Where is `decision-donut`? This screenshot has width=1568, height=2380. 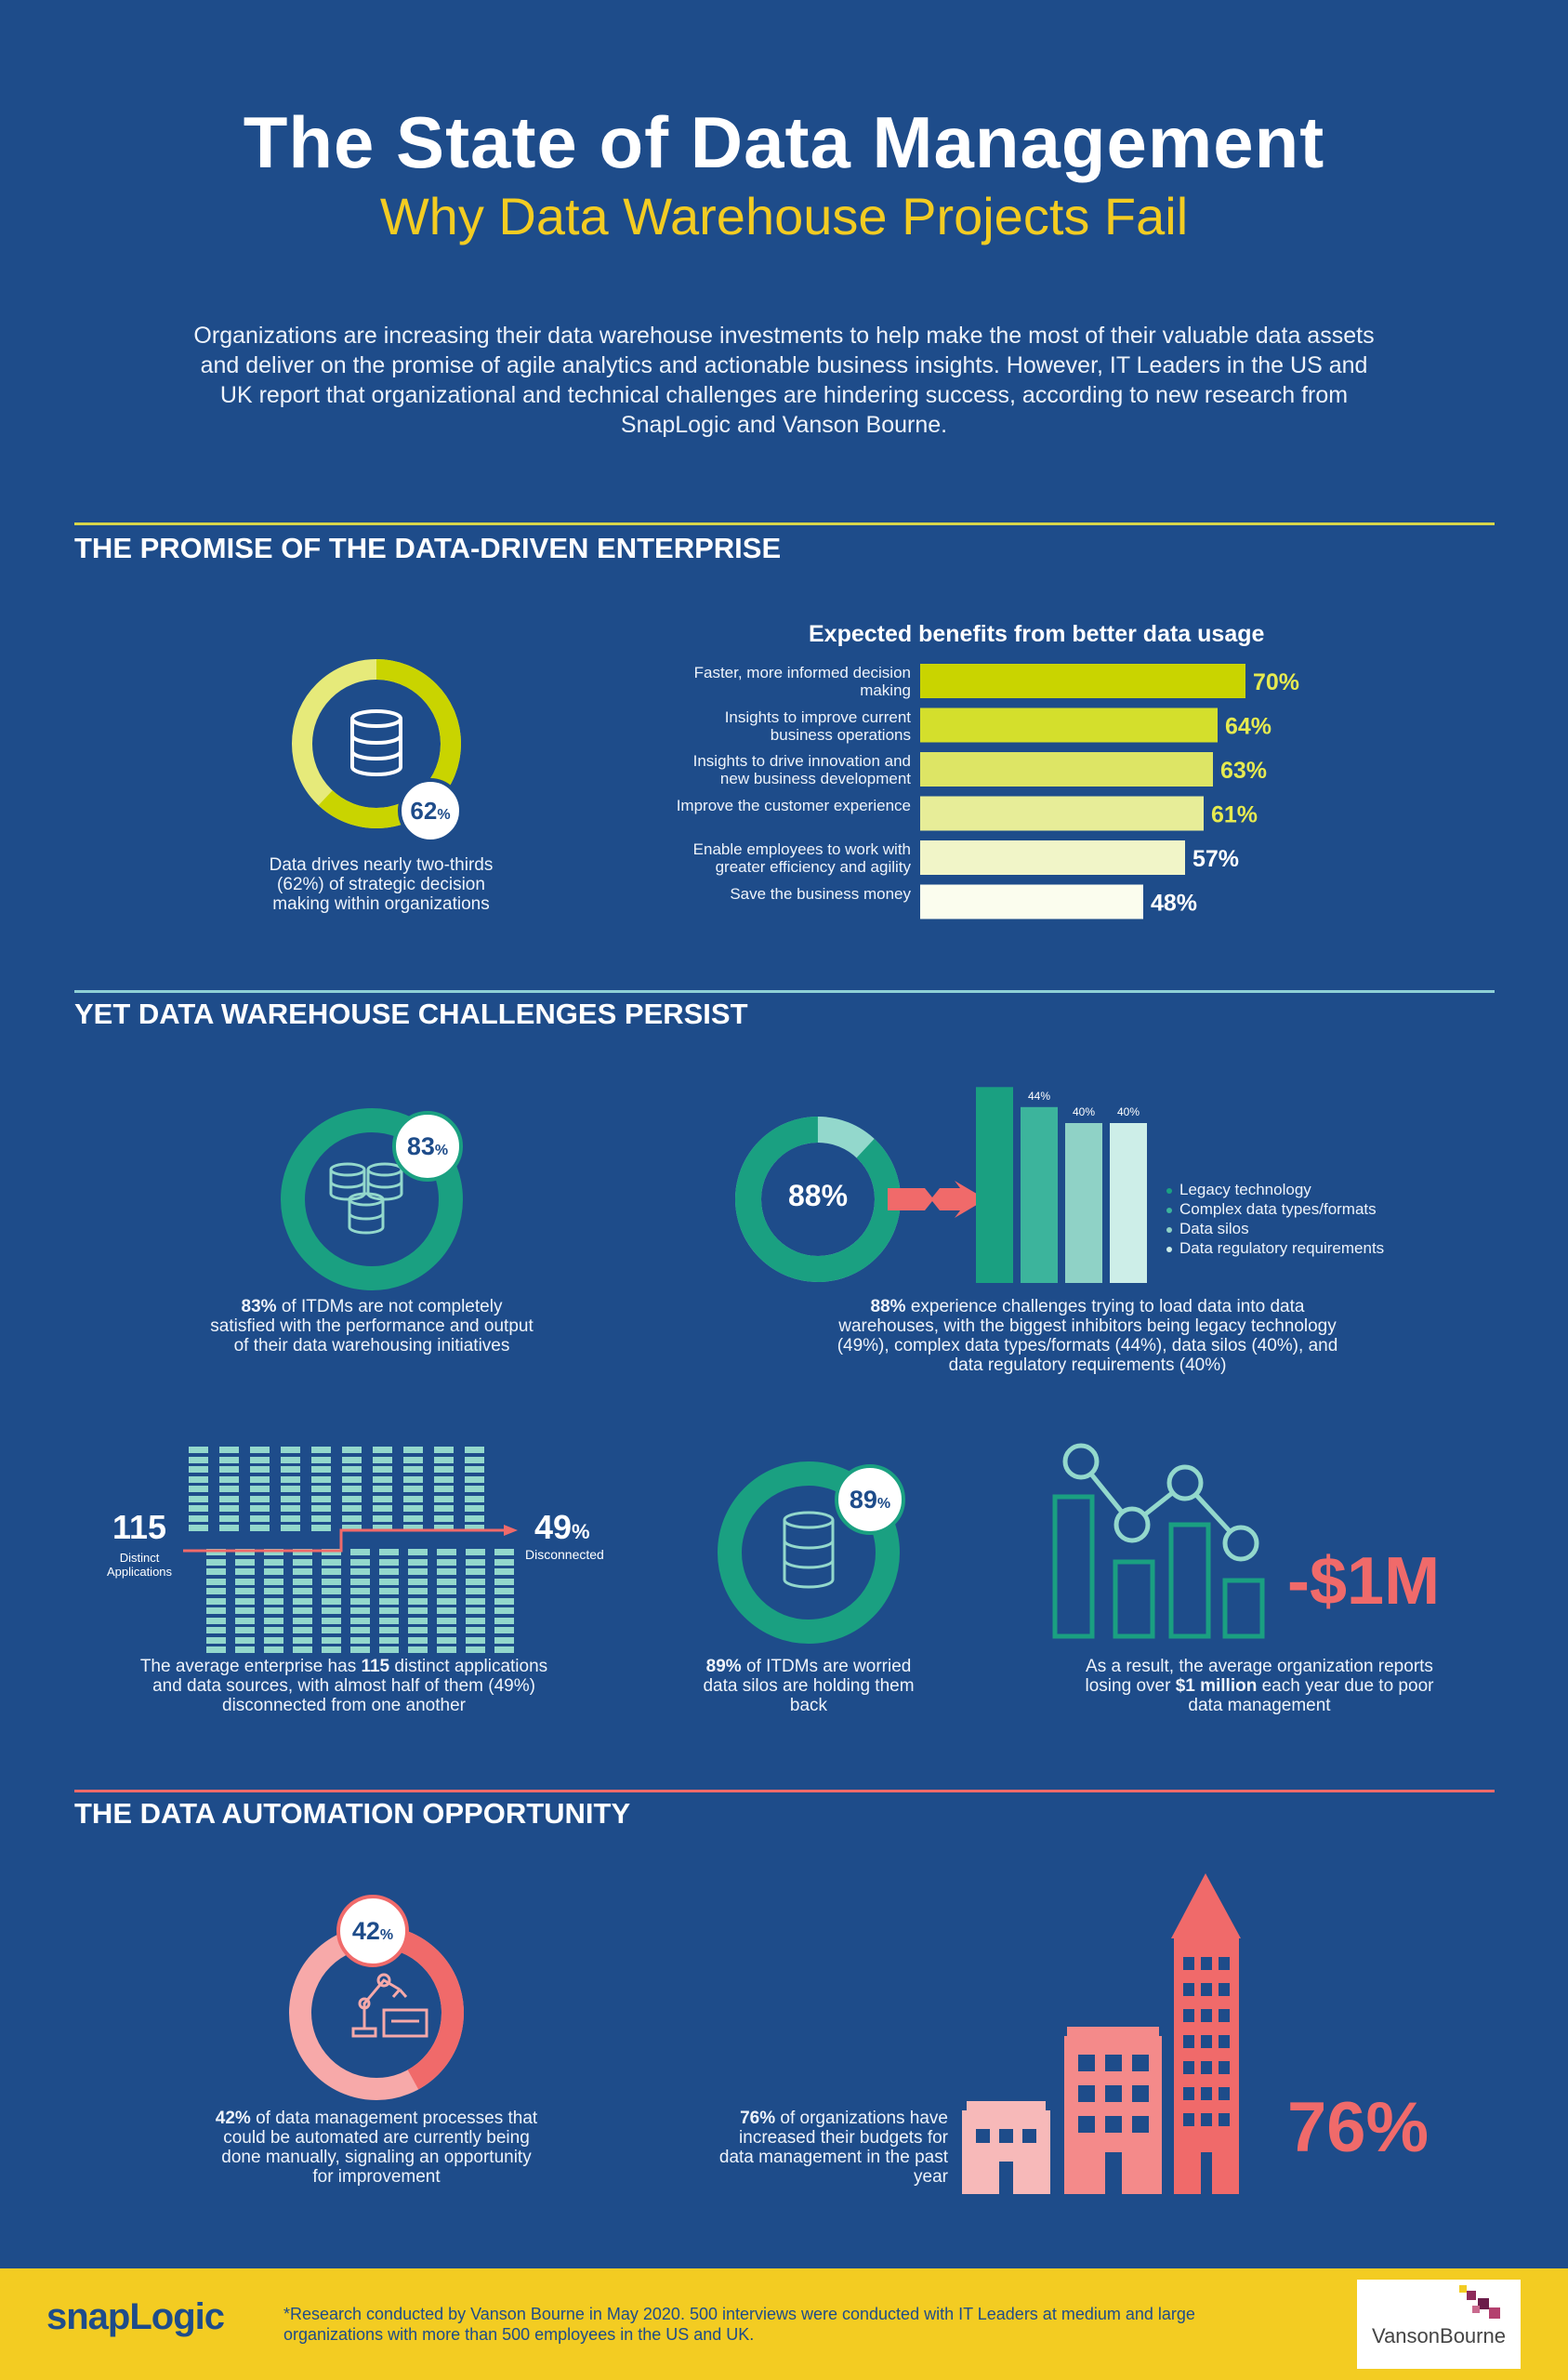 decision-donut is located at coordinates (376, 743).